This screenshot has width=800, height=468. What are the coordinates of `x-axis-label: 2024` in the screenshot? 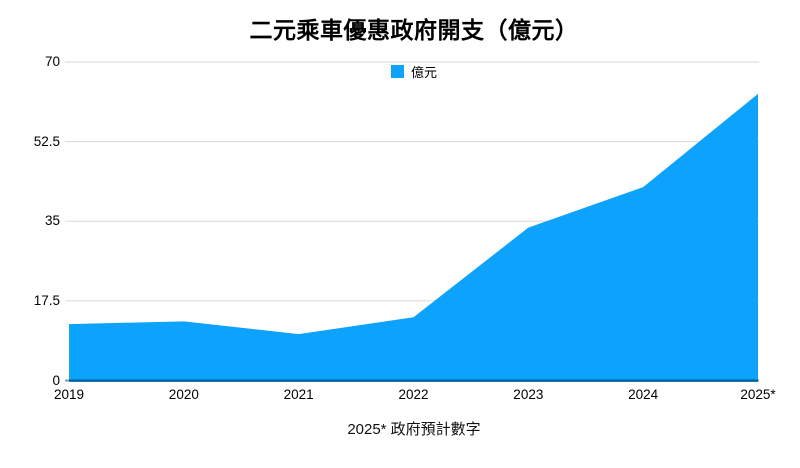 It's located at (643, 394).